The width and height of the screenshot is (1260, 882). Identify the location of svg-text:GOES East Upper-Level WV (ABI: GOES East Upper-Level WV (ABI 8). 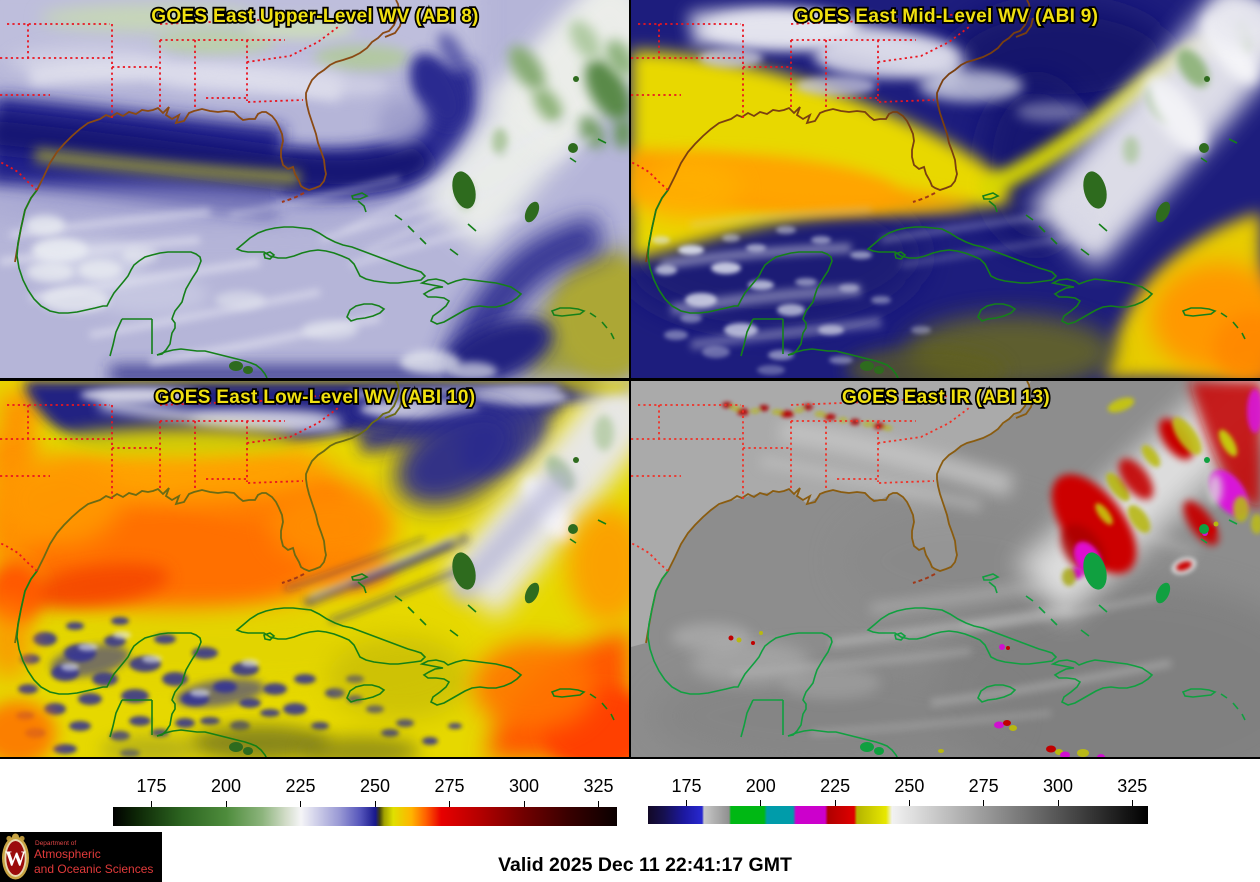
(314, 16).